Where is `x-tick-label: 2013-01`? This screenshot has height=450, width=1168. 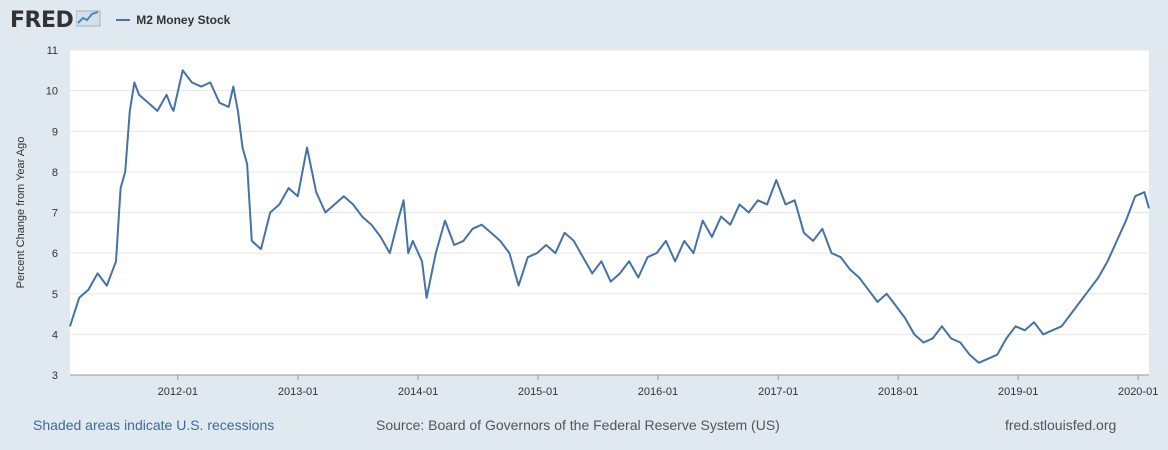 x-tick-label: 2013-01 is located at coordinates (298, 392).